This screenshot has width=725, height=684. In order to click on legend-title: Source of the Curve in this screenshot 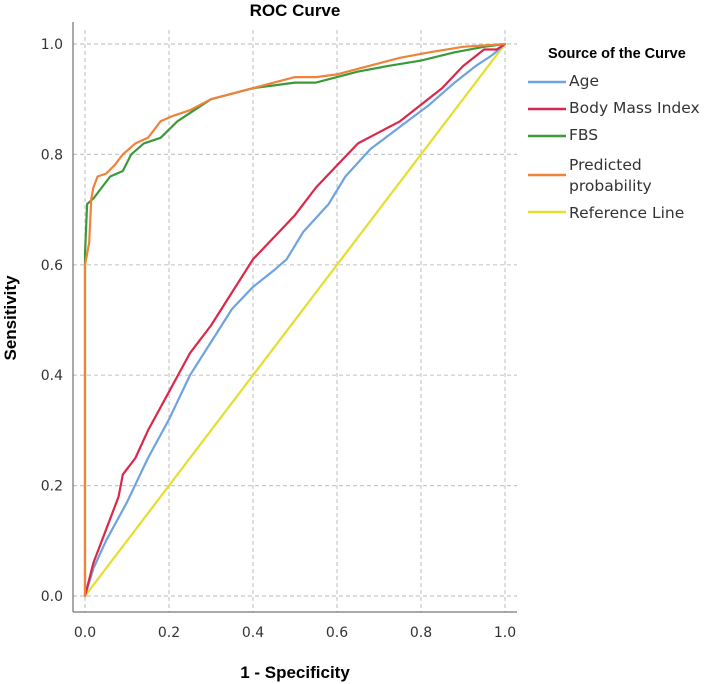, I will do `click(617, 54)`.